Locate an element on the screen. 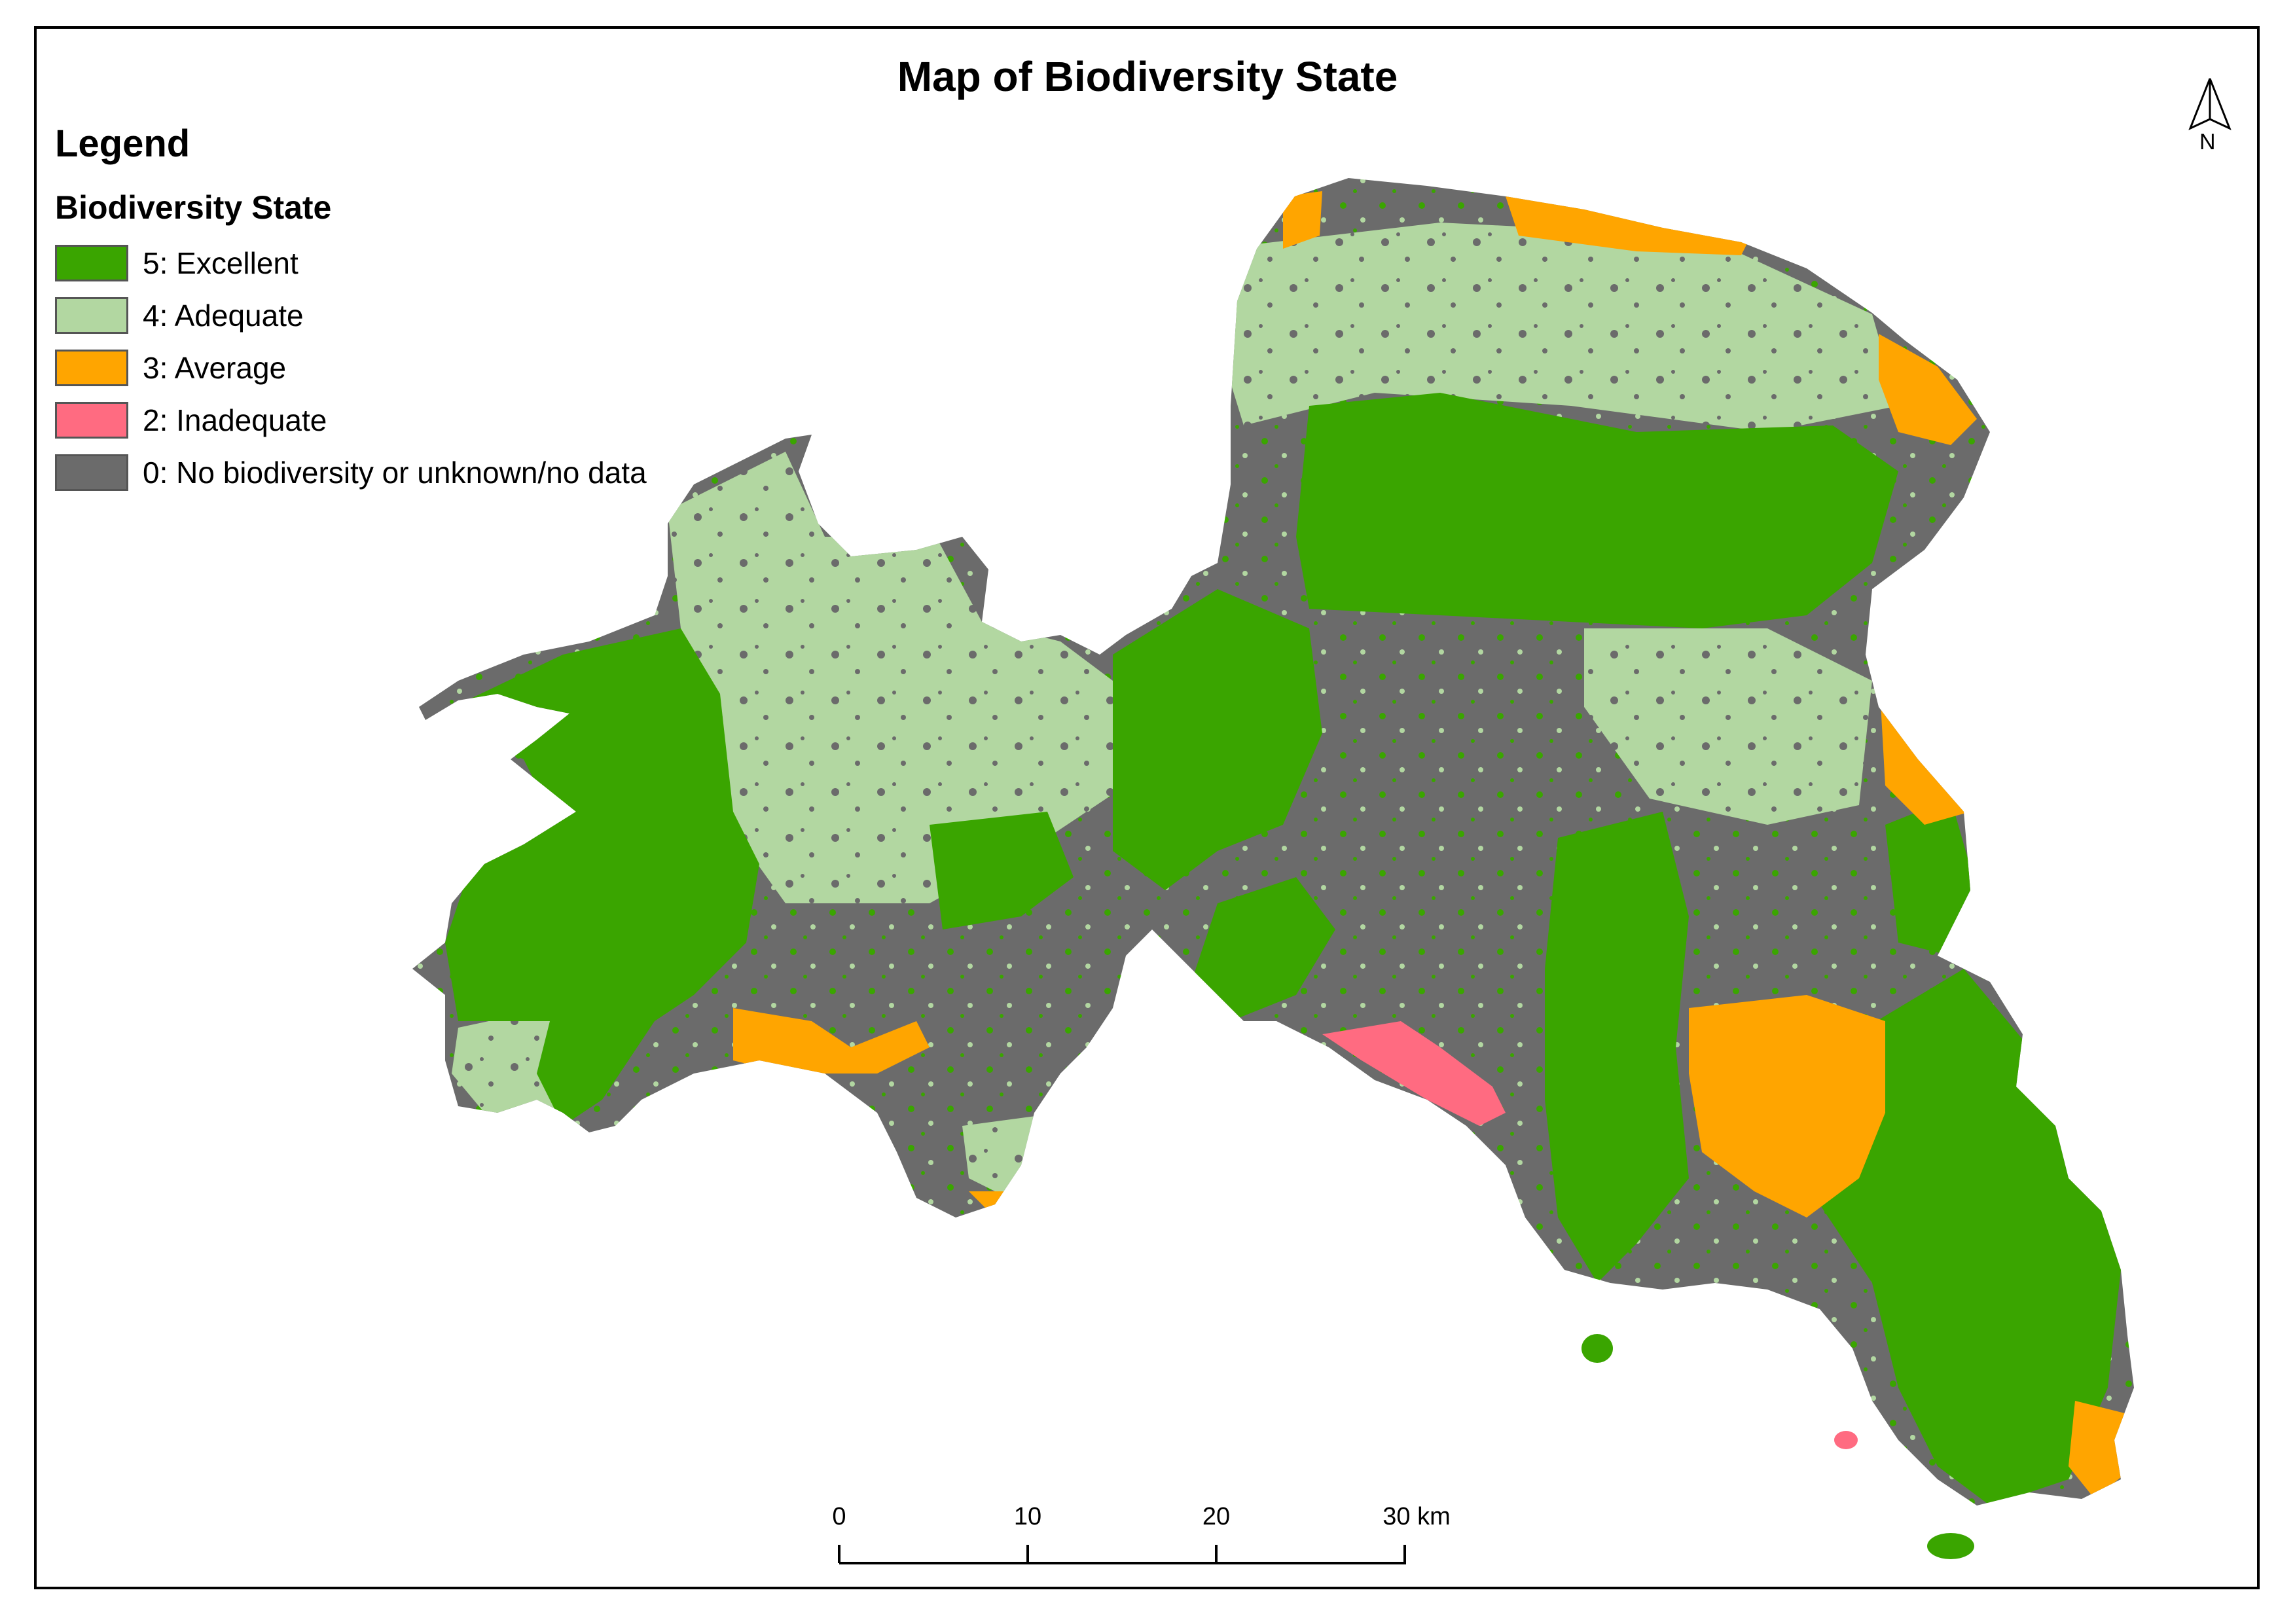 The width and height of the screenshot is (2295, 1624). region-excellent-center is located at coordinates (1263, 949).